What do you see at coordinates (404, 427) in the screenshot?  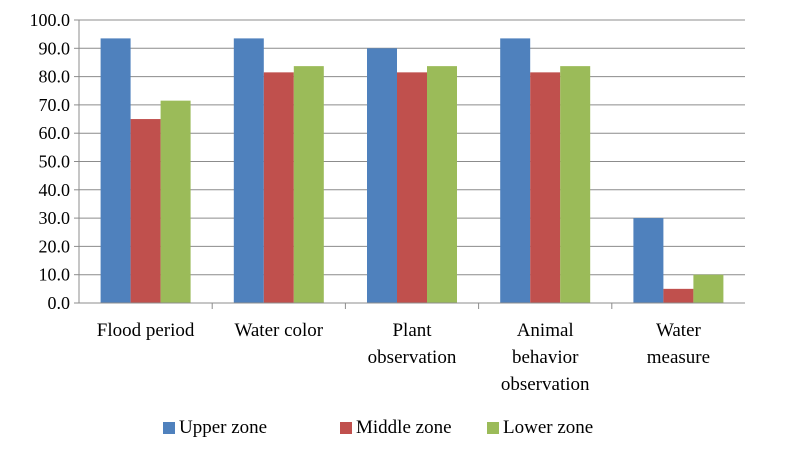 I see `legend-label: Middle zone` at bounding box center [404, 427].